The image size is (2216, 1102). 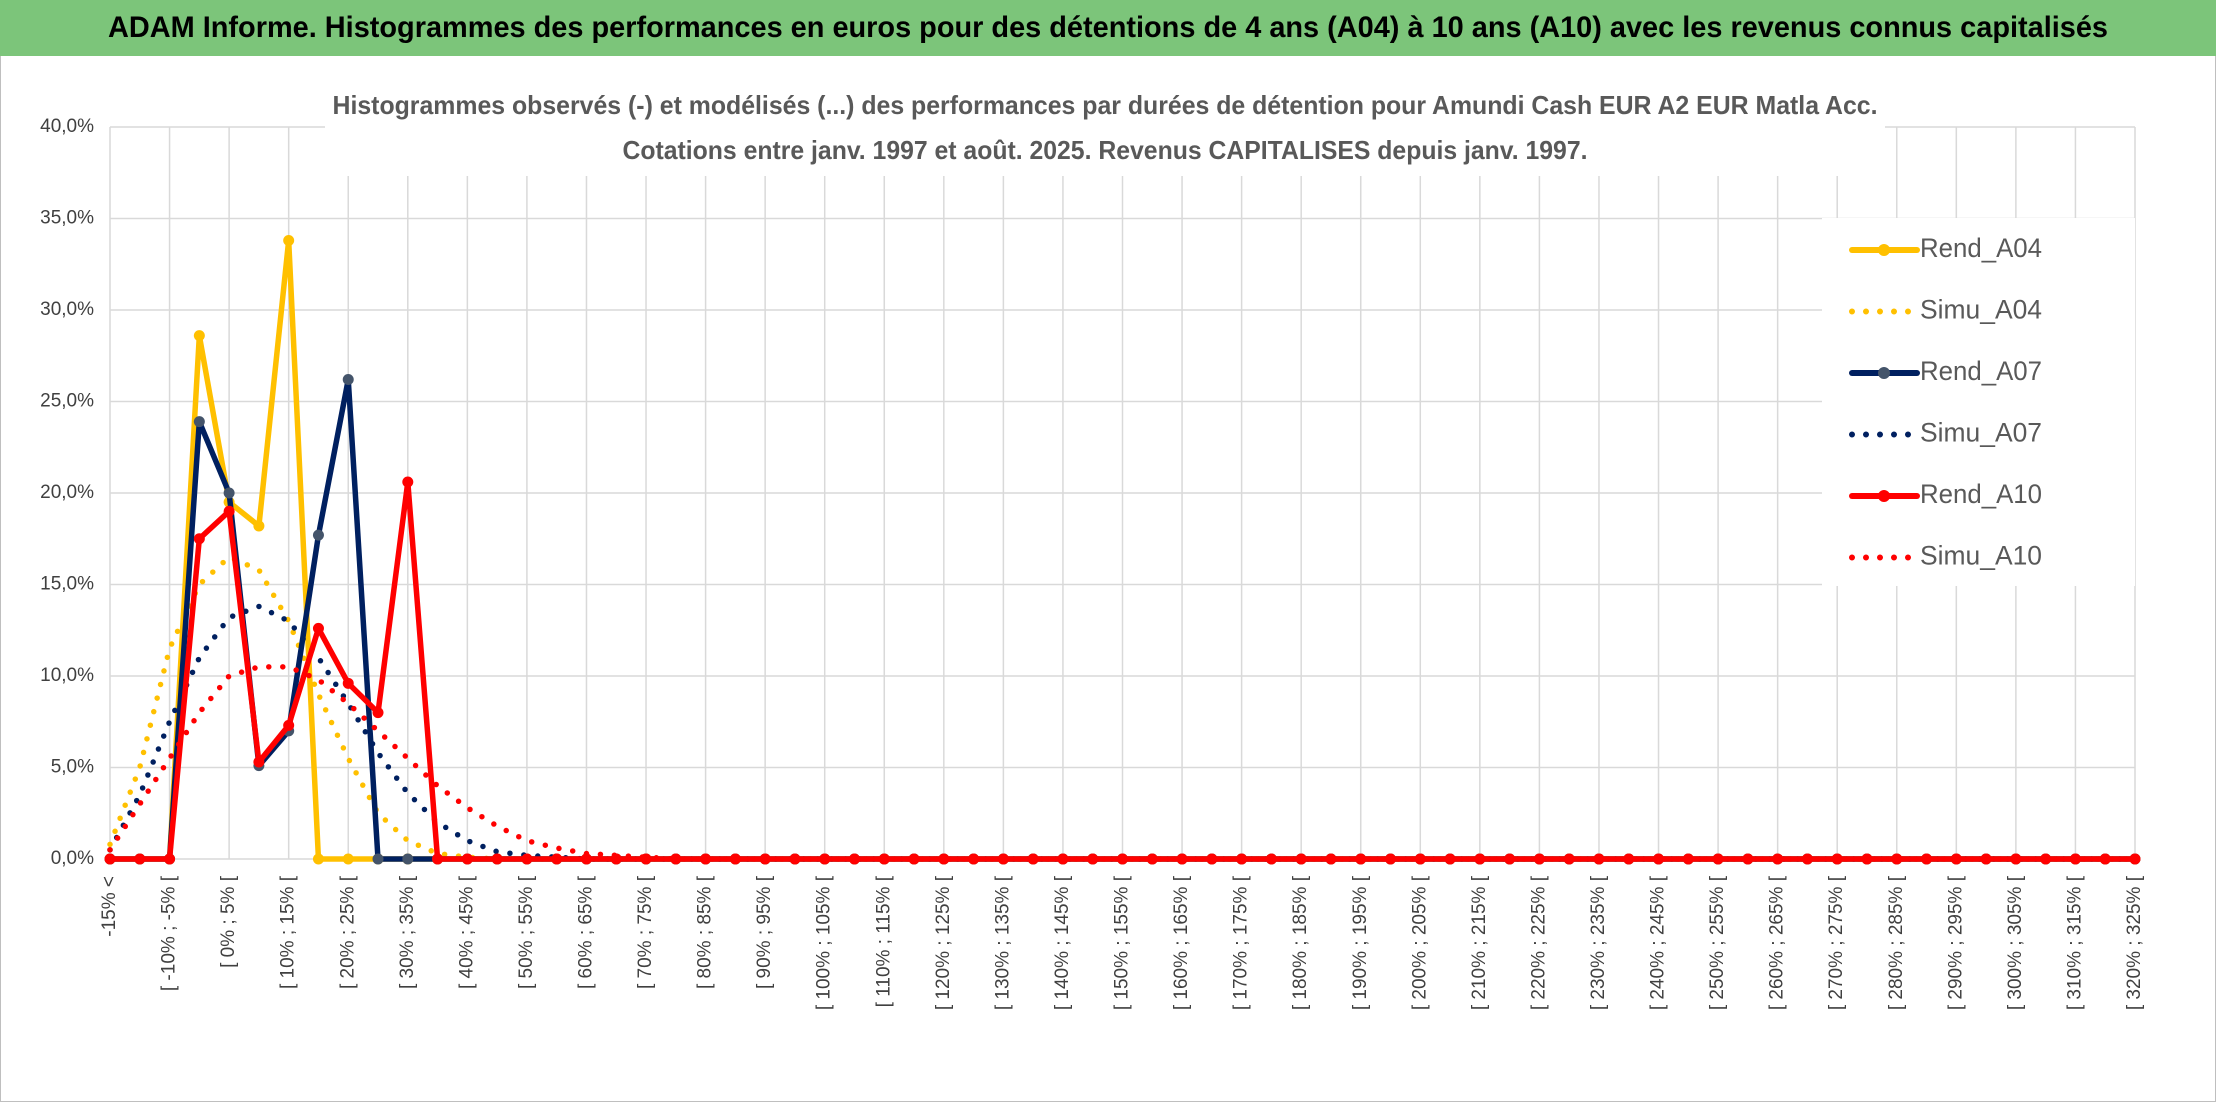 What do you see at coordinates (883, 941) in the screenshot?
I see `x-tick-label: [ 110% ; 115% [` at bounding box center [883, 941].